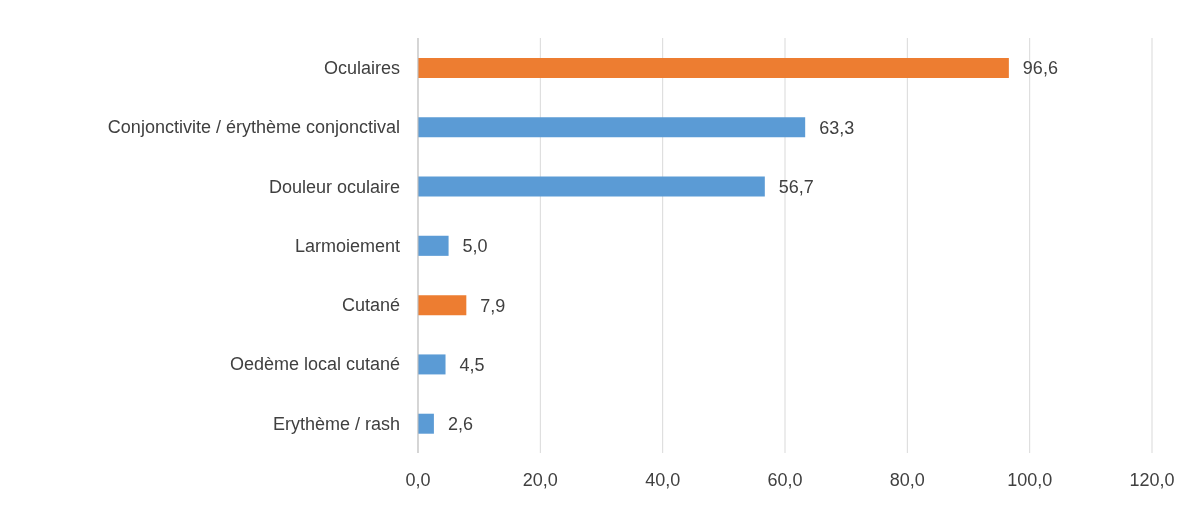  What do you see at coordinates (418, 479) in the screenshot?
I see `x-tick-label: 0,0` at bounding box center [418, 479].